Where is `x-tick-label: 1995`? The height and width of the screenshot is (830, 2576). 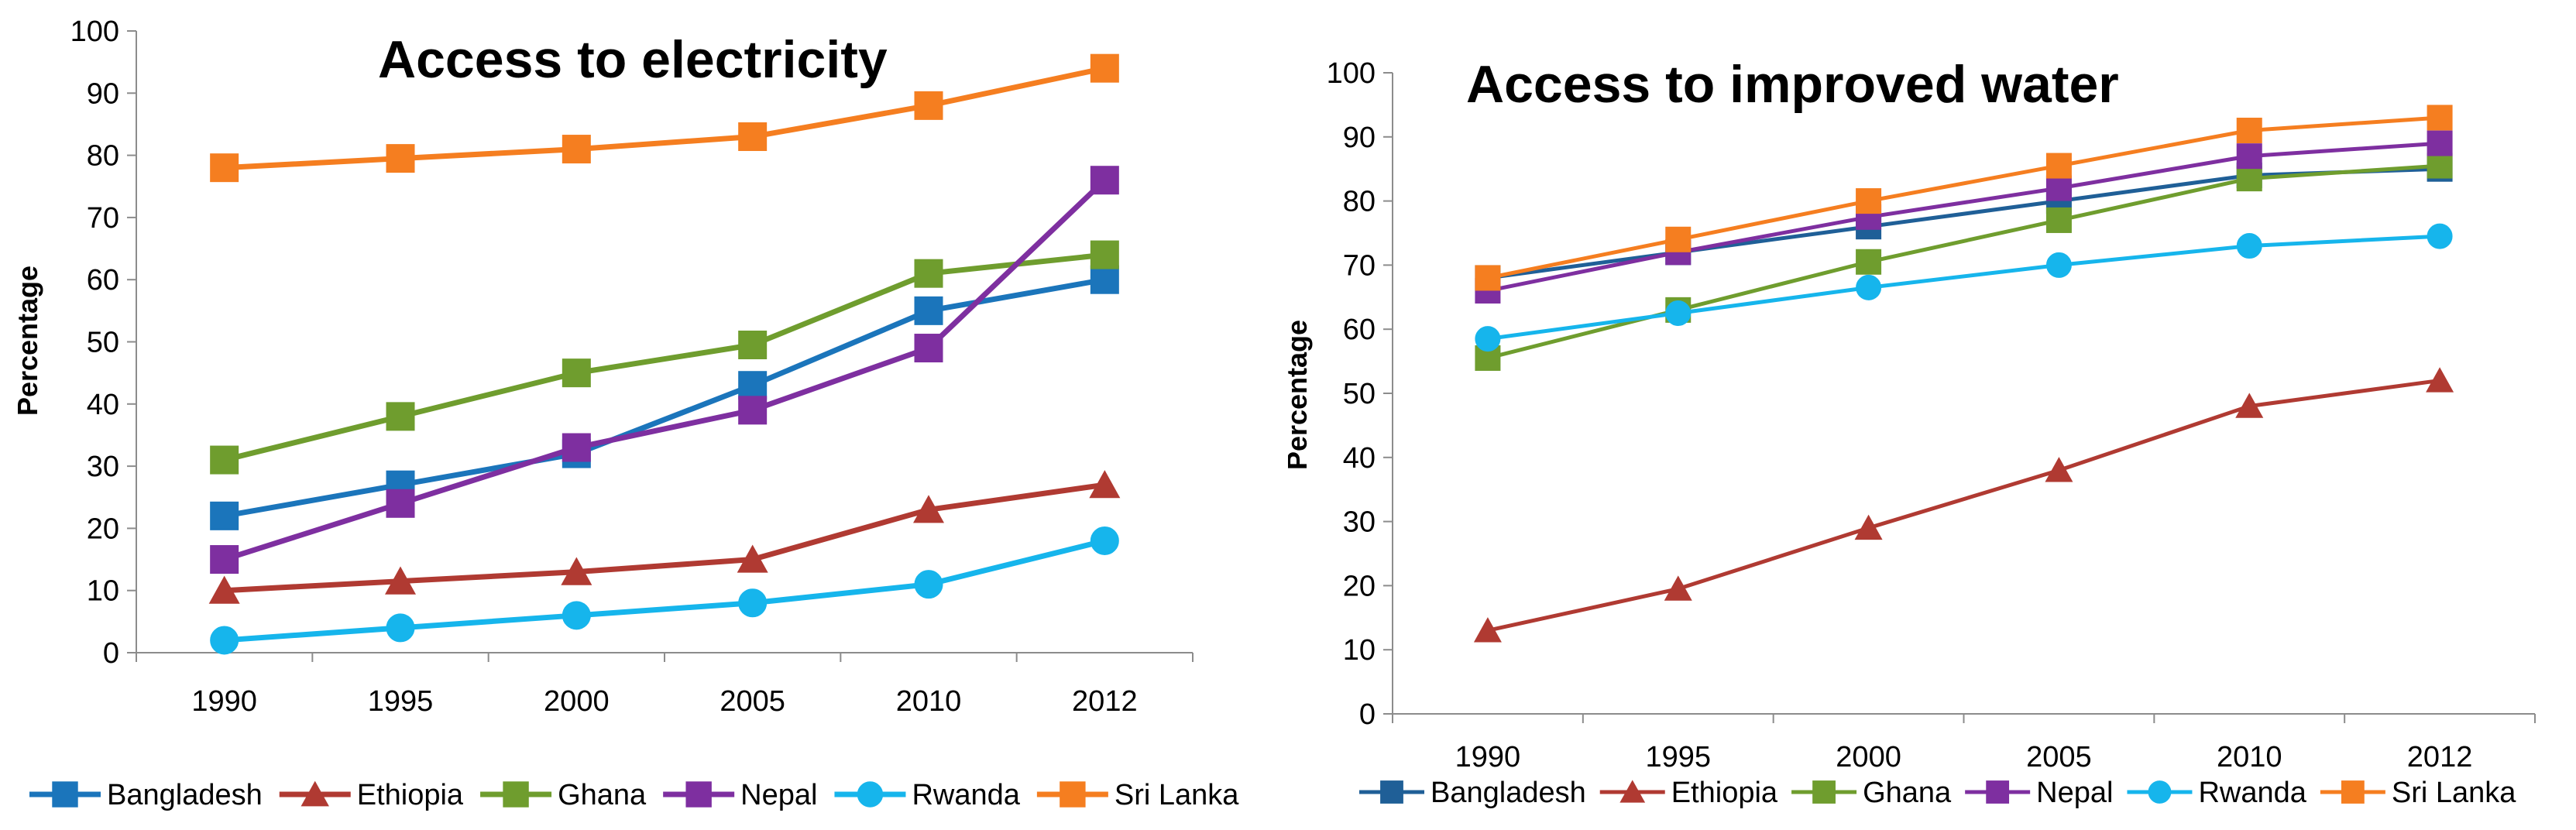
x-tick-label: 1995 is located at coordinates (401, 701).